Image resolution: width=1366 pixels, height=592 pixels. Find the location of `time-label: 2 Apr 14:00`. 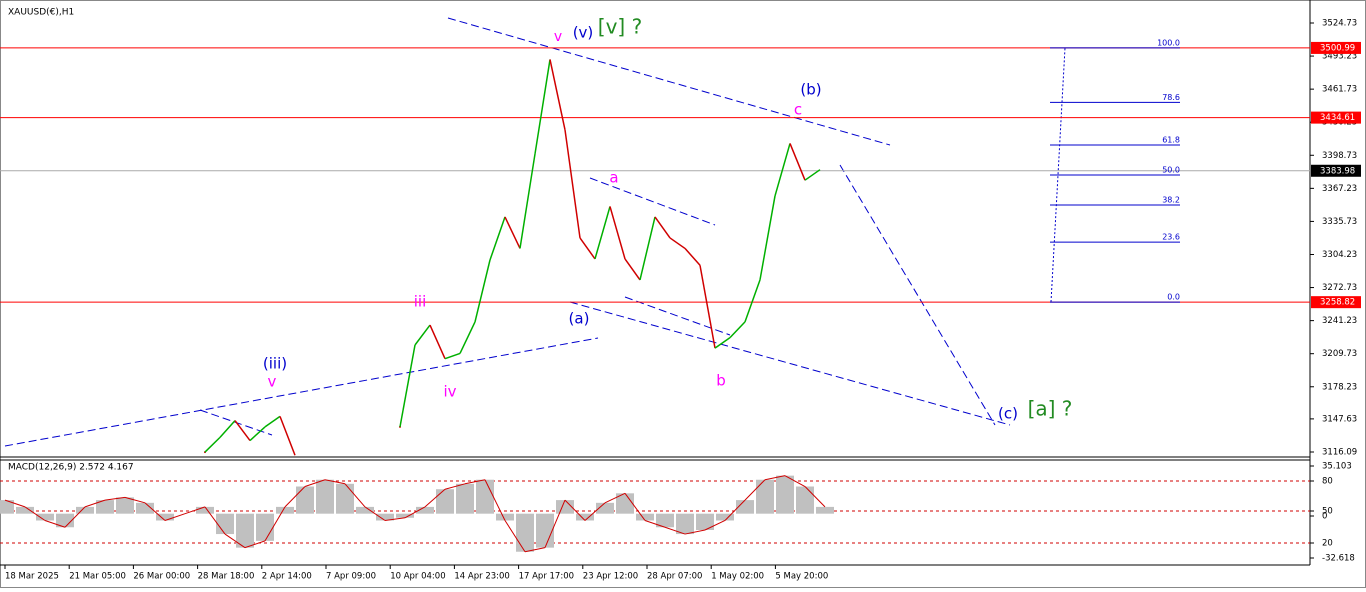

time-label: 2 Apr 14:00 is located at coordinates (287, 577).